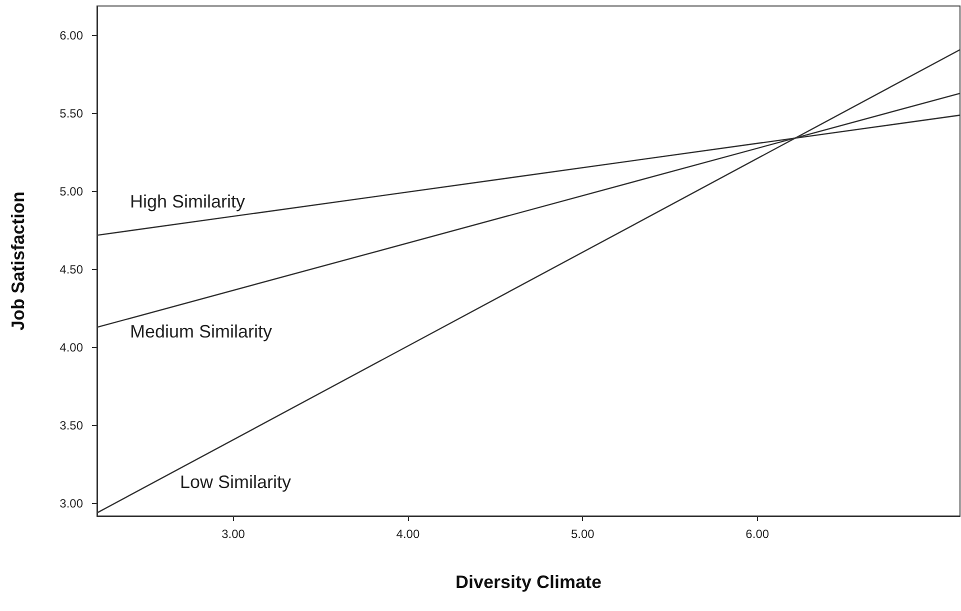 This screenshot has height=611, width=961. What do you see at coordinates (234, 534) in the screenshot?
I see `x-tick-label: 3.00` at bounding box center [234, 534].